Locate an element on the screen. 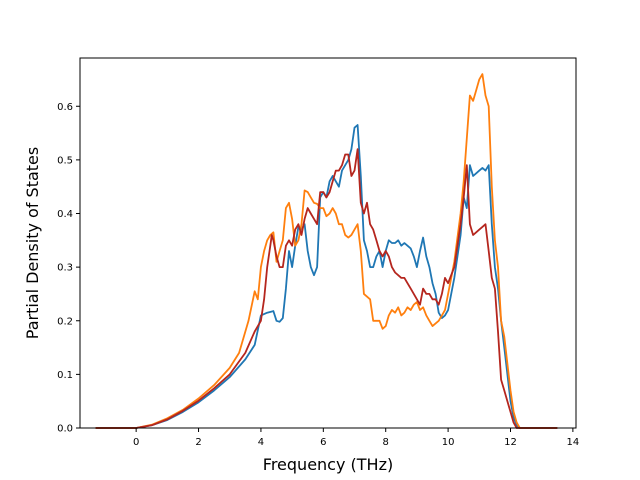 The height and width of the screenshot is (480, 640). x-tick-label: 4 is located at coordinates (261, 442).